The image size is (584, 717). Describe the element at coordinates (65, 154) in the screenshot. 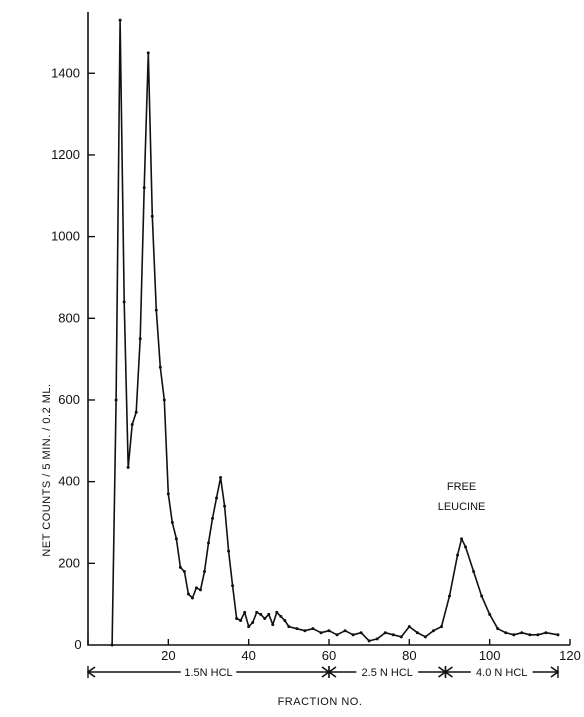

I see `y-tick-label: 1200` at that location.